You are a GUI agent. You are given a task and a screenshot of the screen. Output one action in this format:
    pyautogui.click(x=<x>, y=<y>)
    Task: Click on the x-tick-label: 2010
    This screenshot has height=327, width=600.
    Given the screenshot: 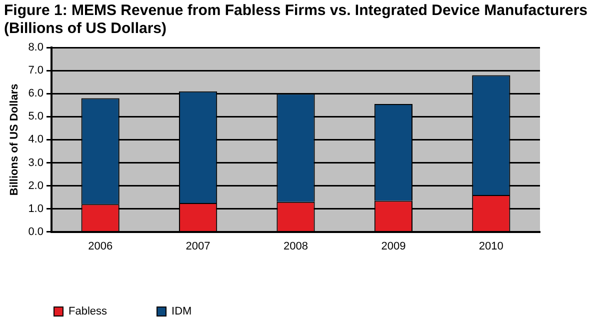 What is the action you would take?
    pyautogui.click(x=491, y=246)
    